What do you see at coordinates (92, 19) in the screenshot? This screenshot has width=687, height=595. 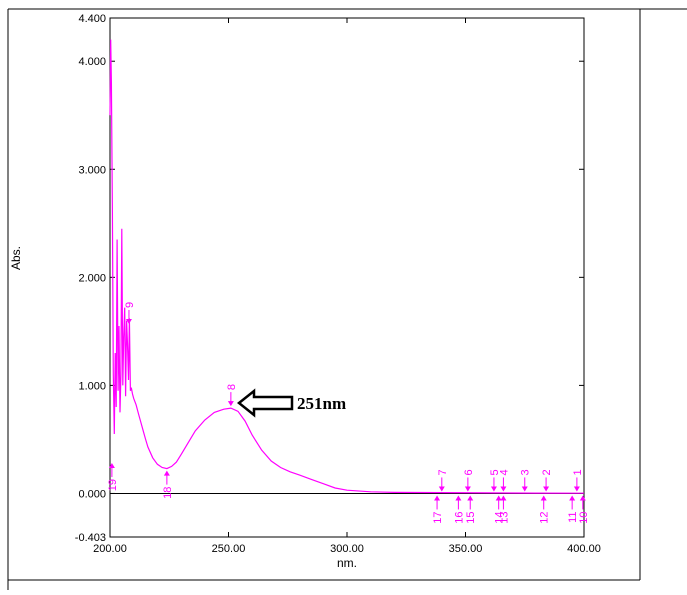 I see `y-tick-label: 4.400` at bounding box center [92, 19].